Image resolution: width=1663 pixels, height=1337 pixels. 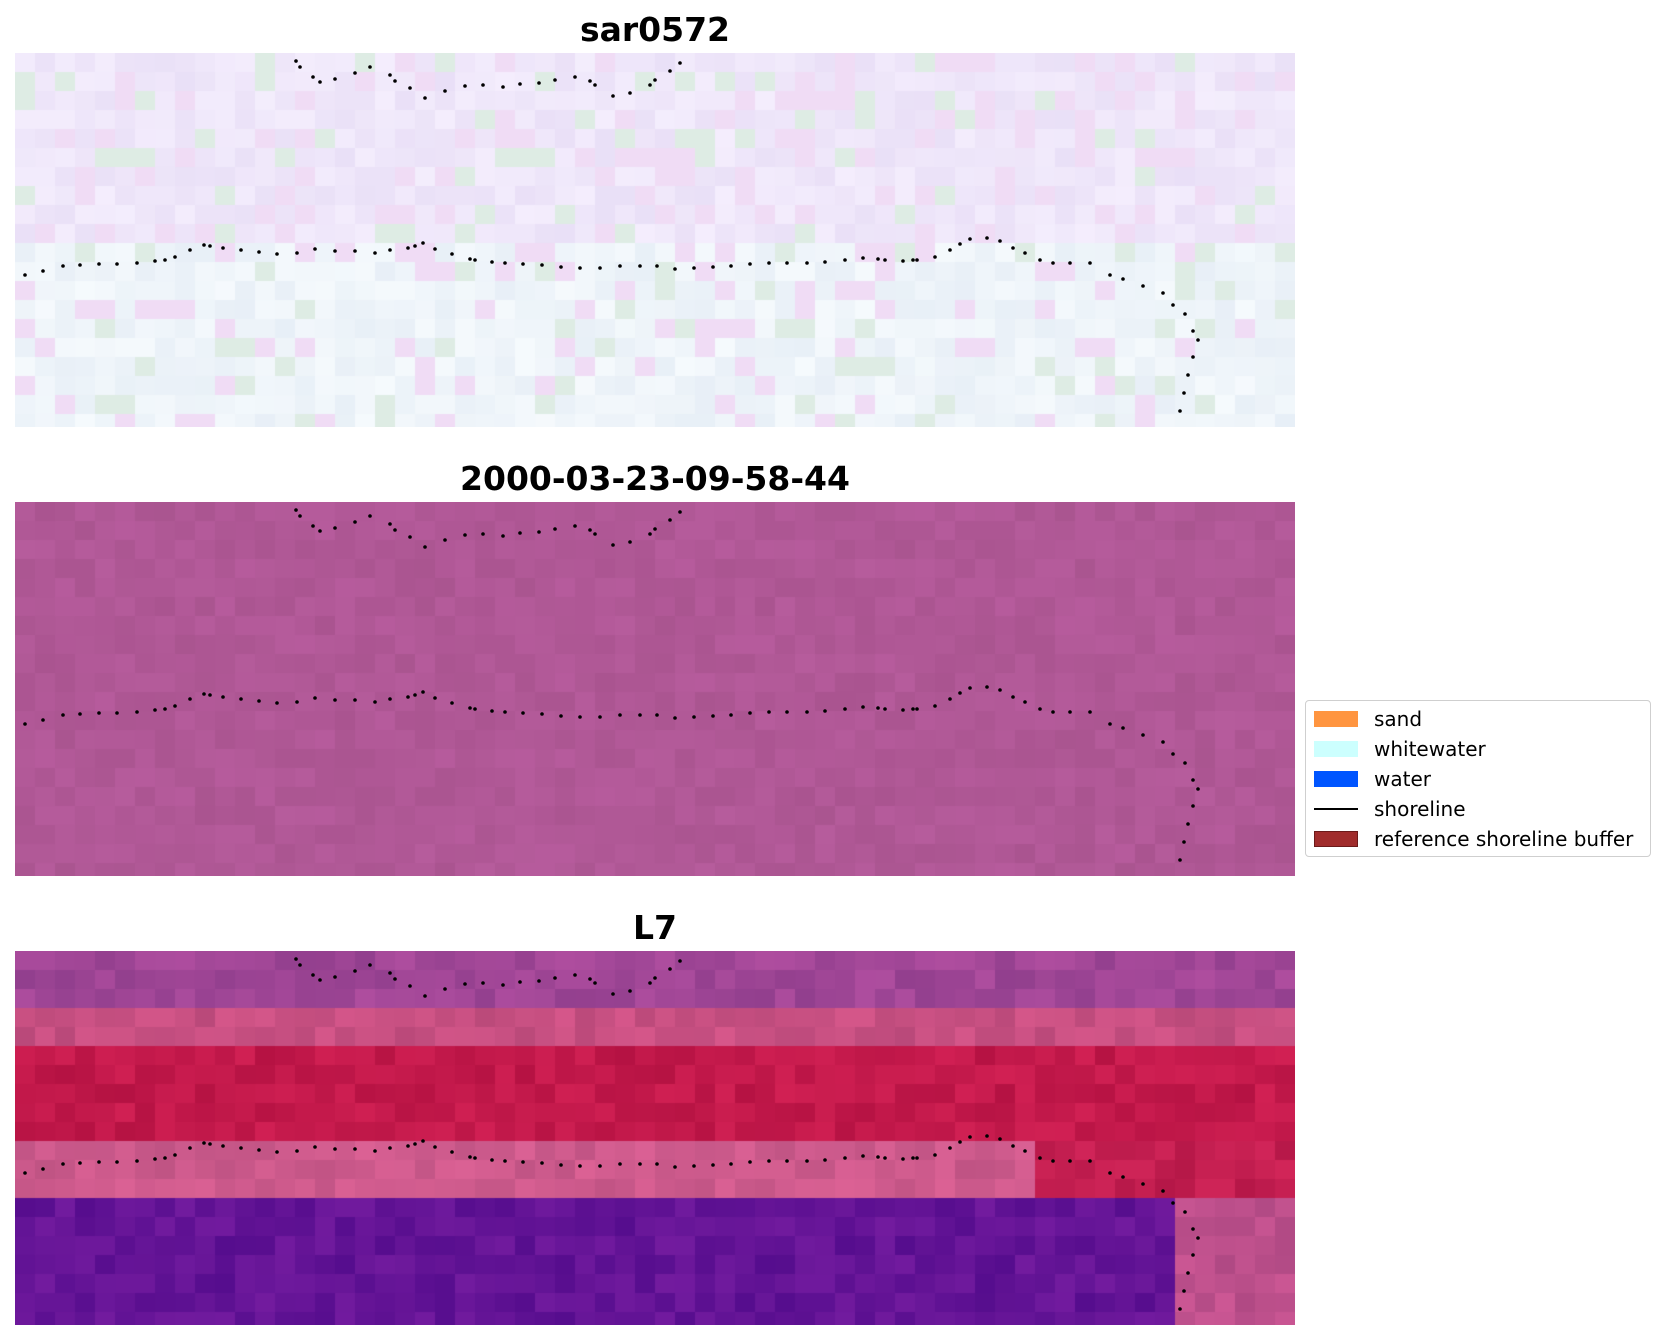 What do you see at coordinates (1420, 809) in the screenshot?
I see `legend-label-shoreline: shoreline` at bounding box center [1420, 809].